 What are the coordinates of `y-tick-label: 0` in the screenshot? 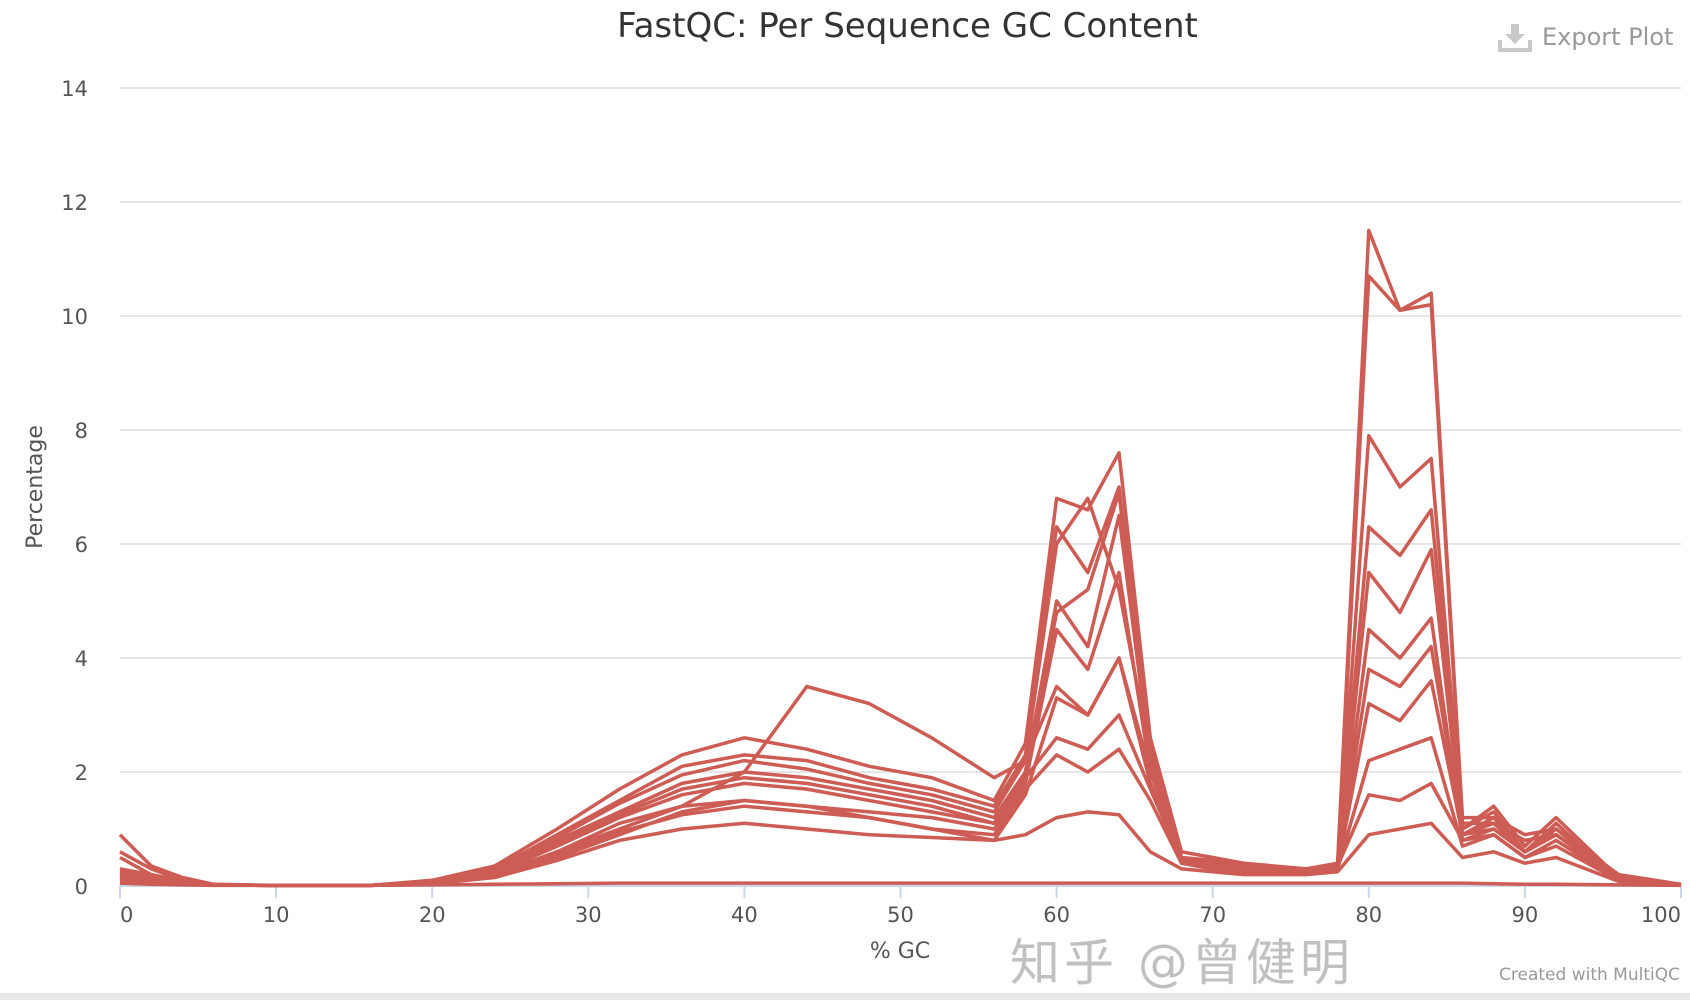 It's located at (81, 887).